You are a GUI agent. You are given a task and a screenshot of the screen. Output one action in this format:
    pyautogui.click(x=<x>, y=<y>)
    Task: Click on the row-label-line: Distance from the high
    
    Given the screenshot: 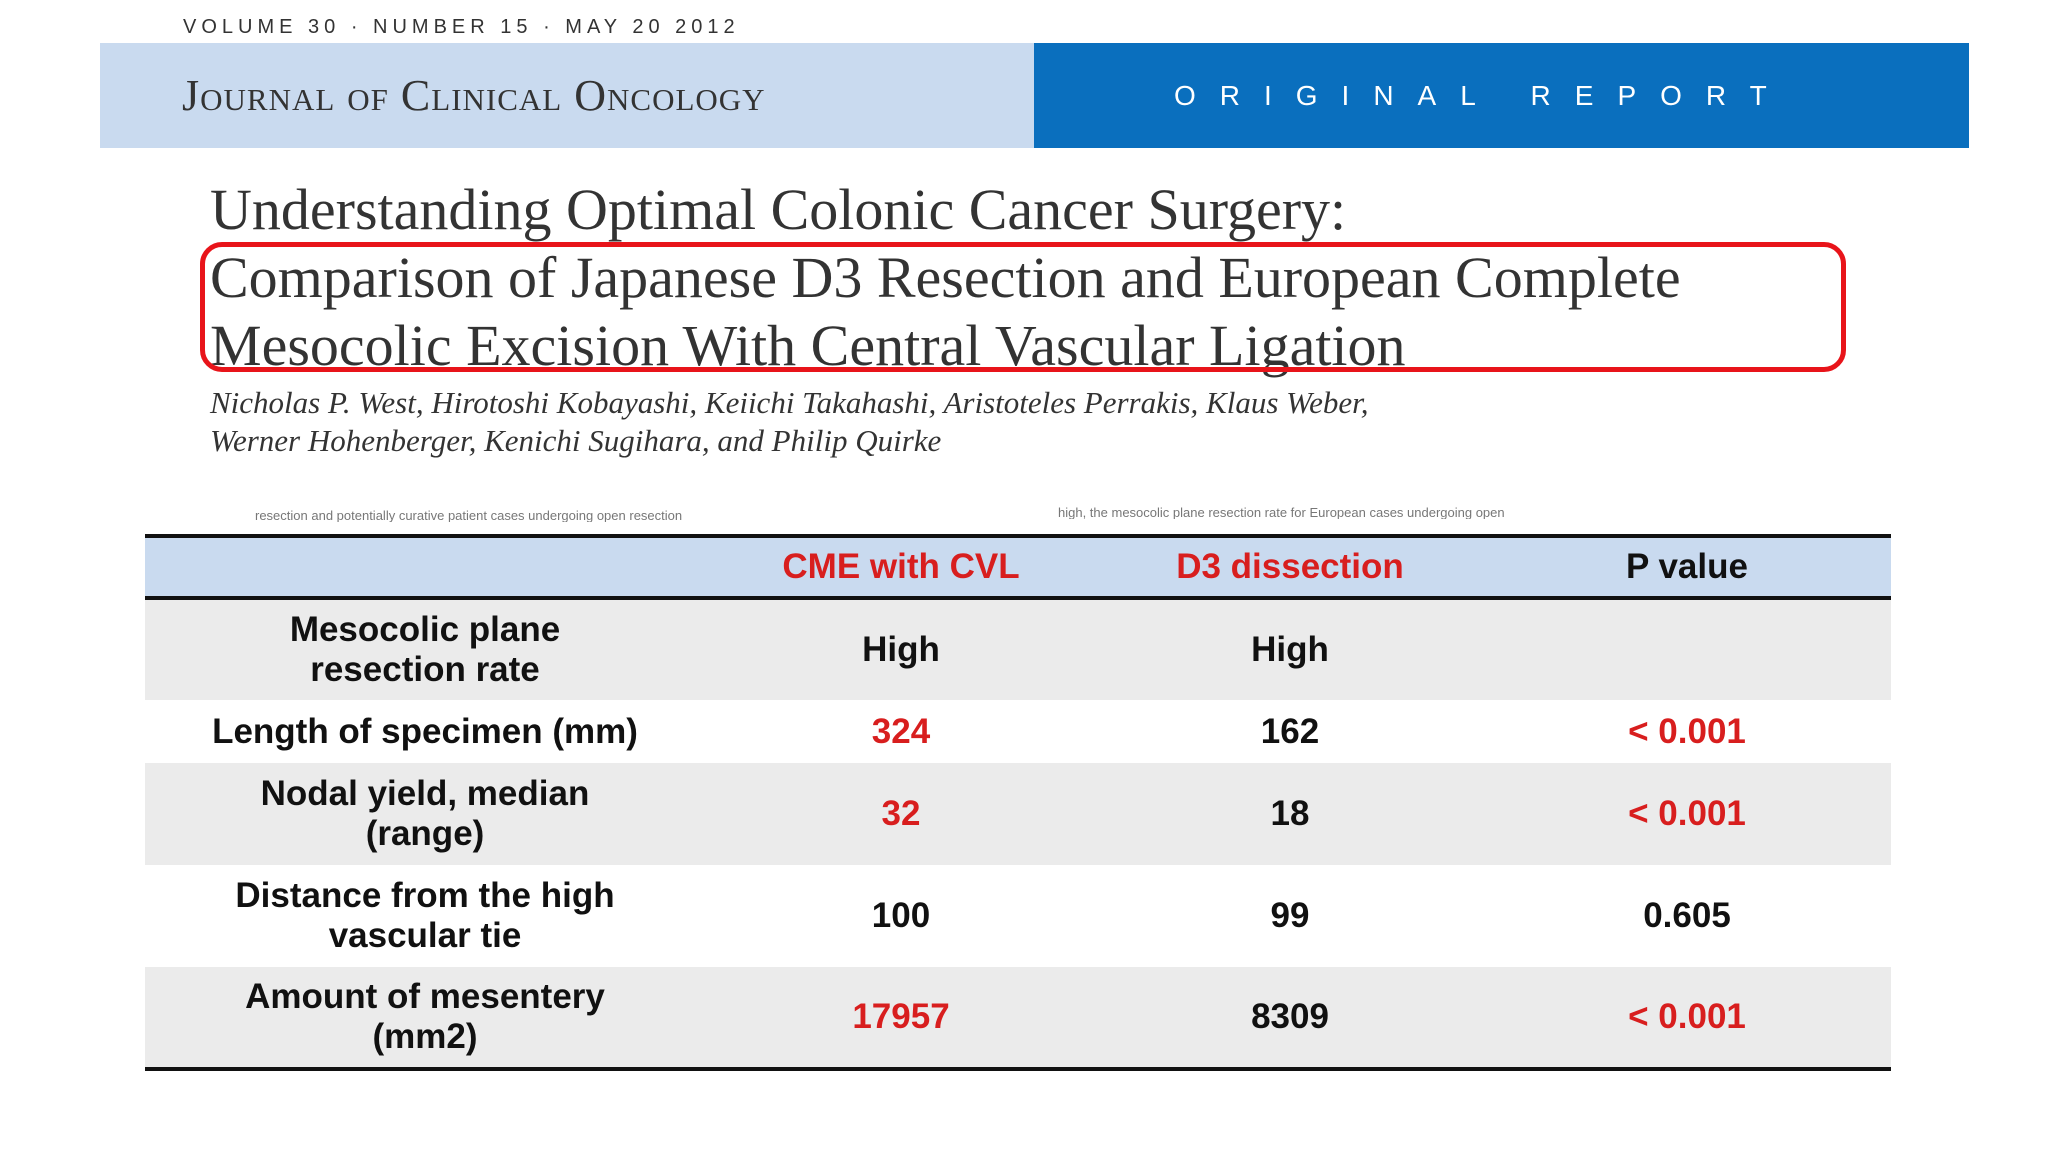 What is the action you would take?
    pyautogui.click(x=425, y=895)
    